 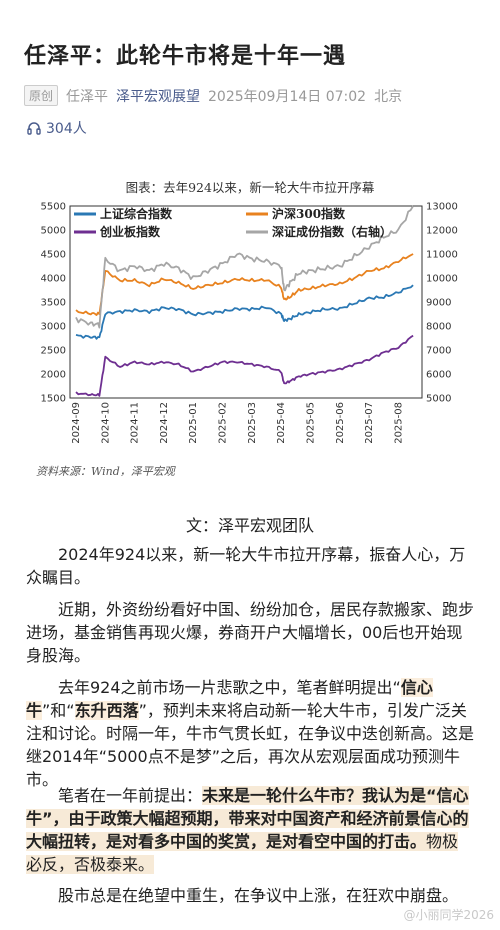 I want to click on p4-text-a: 笔者在一年前提出：, so click(x=130, y=795).